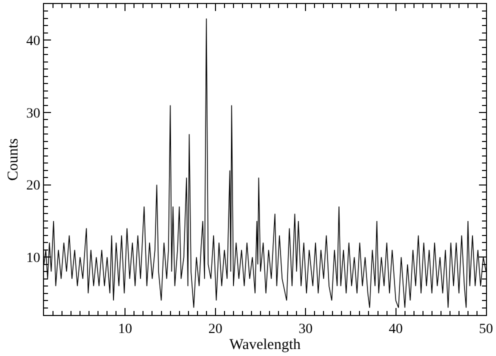 The image size is (496, 356). Describe the element at coordinates (33, 114) in the screenshot. I see `y-tick-label: 30` at that location.